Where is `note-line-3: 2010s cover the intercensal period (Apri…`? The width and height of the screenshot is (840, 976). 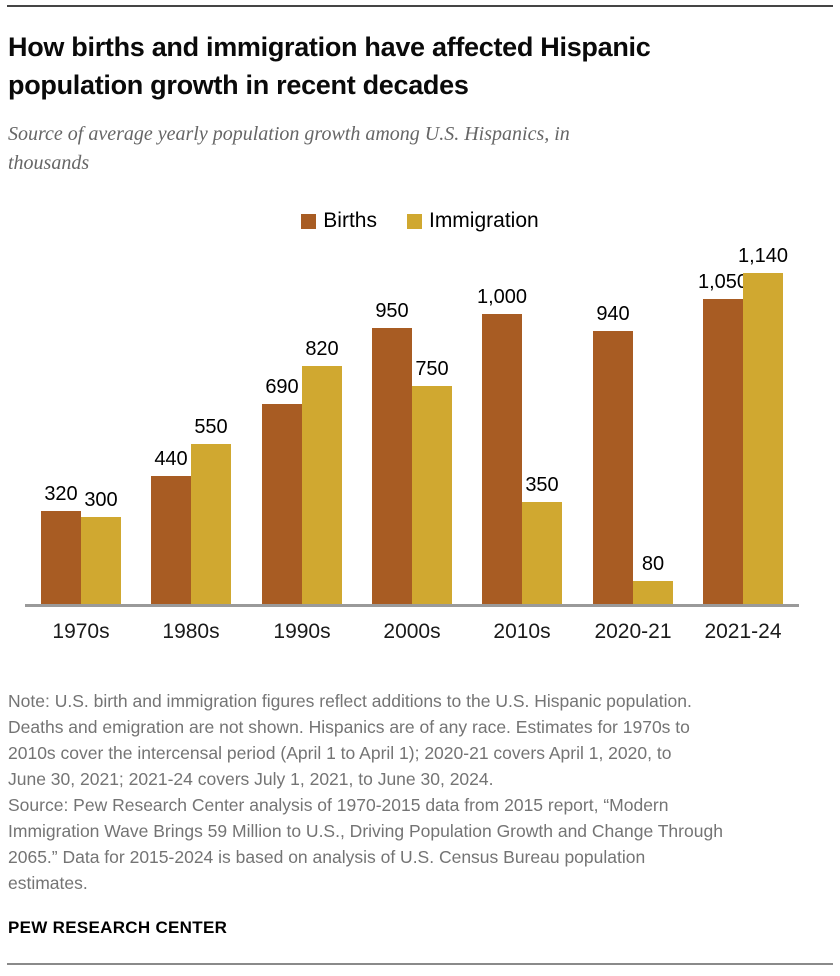 note-line-3: 2010s cover the intercensal period (Apri… is located at coordinates (340, 753).